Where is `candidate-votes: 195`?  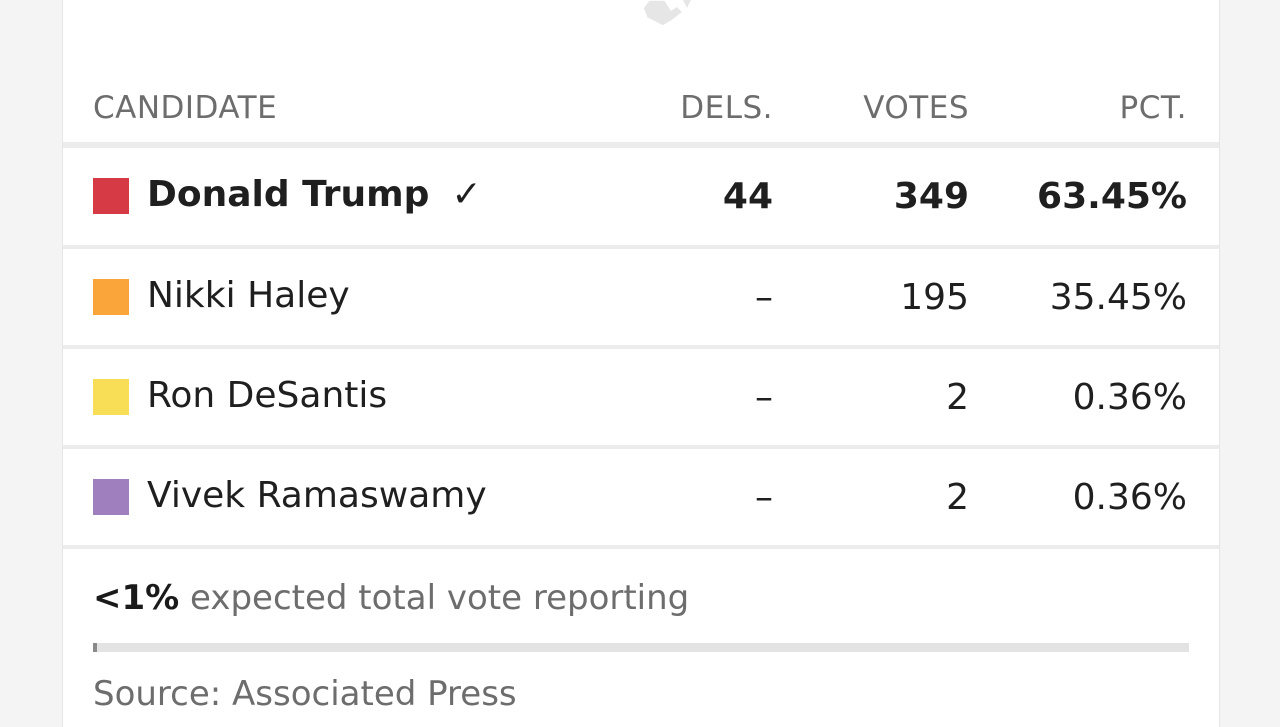
candidate-votes: 195 is located at coordinates (934, 297).